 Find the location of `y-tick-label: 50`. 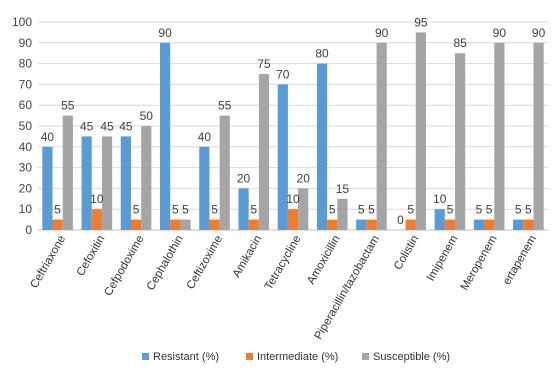

y-tick-label: 50 is located at coordinates (26, 126).